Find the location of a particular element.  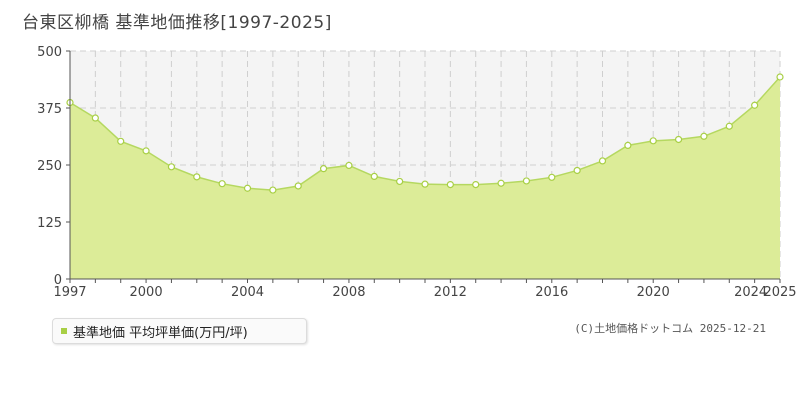

chart-legend: 基準地価 平均坪単価(万円/坪) is located at coordinates (179, 331).